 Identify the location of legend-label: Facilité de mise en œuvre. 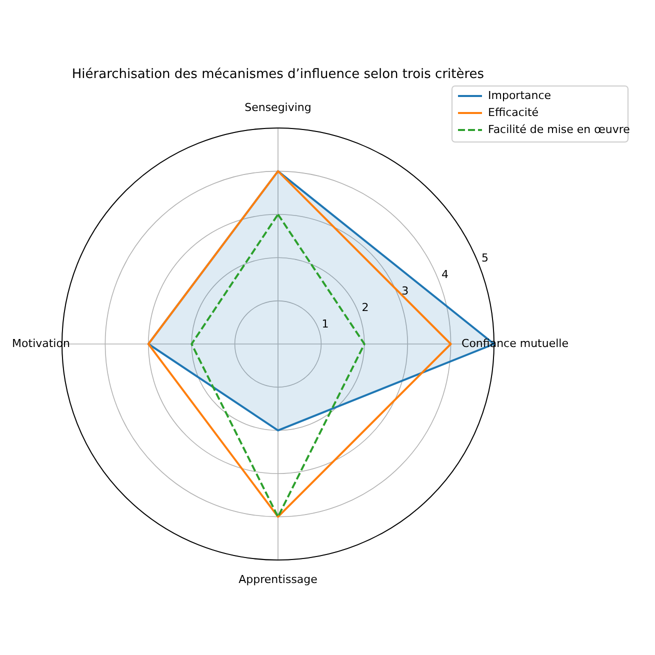
(559, 129).